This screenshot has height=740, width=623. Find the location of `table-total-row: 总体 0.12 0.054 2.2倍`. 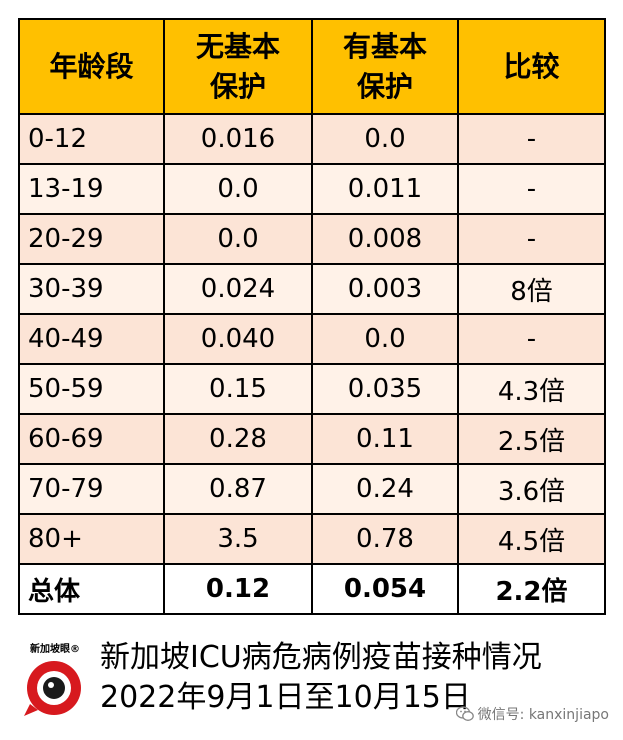

table-total-row: 总体 0.12 0.054 2.2倍 is located at coordinates (312, 589).